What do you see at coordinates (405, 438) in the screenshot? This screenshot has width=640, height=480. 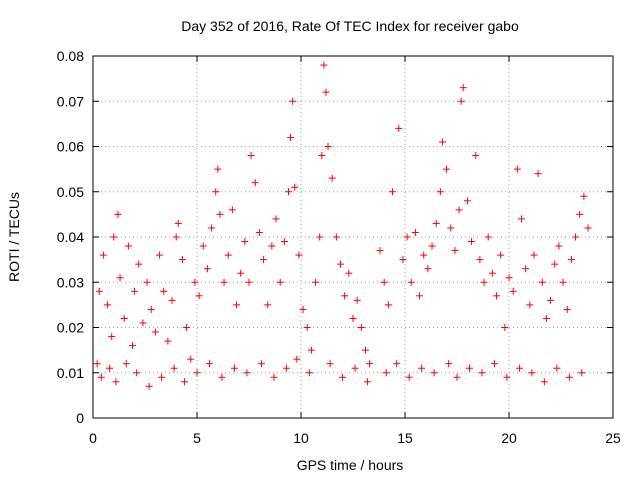 I see `x-tick-label: 15` at bounding box center [405, 438].